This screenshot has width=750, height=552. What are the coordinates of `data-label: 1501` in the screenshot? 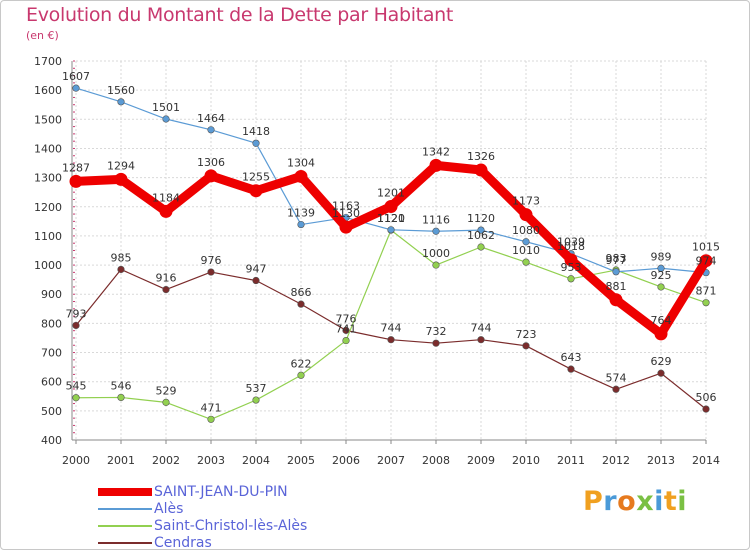 It's located at (166, 107).